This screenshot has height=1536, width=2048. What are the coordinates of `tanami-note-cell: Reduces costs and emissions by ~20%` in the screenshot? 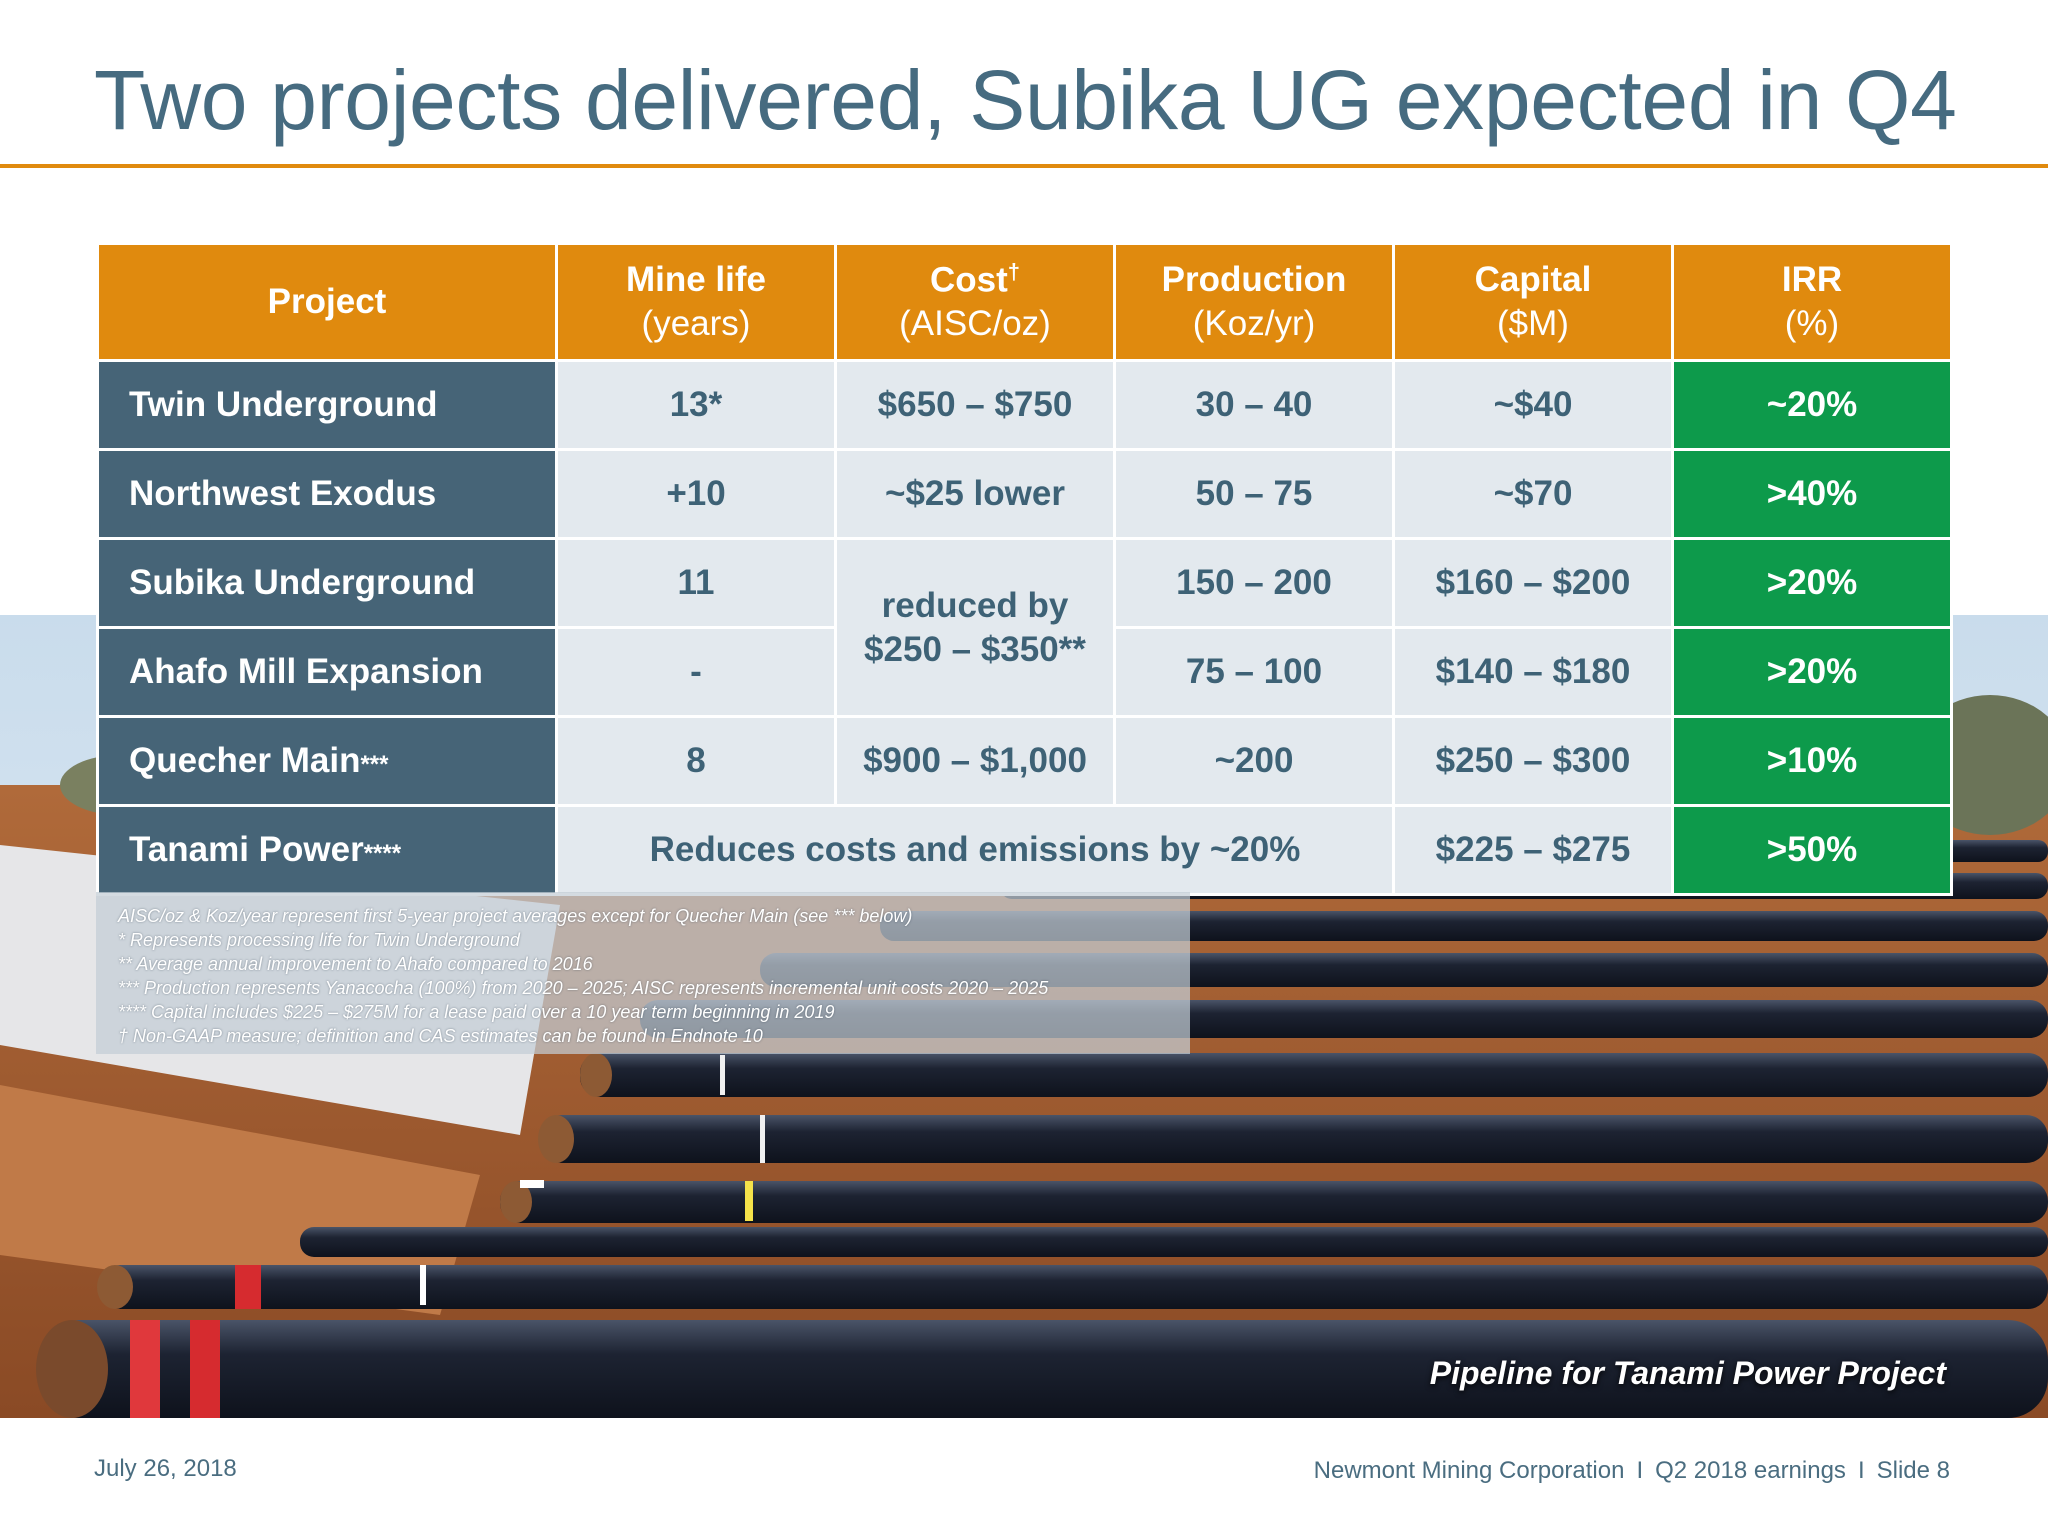 It's located at (975, 850).